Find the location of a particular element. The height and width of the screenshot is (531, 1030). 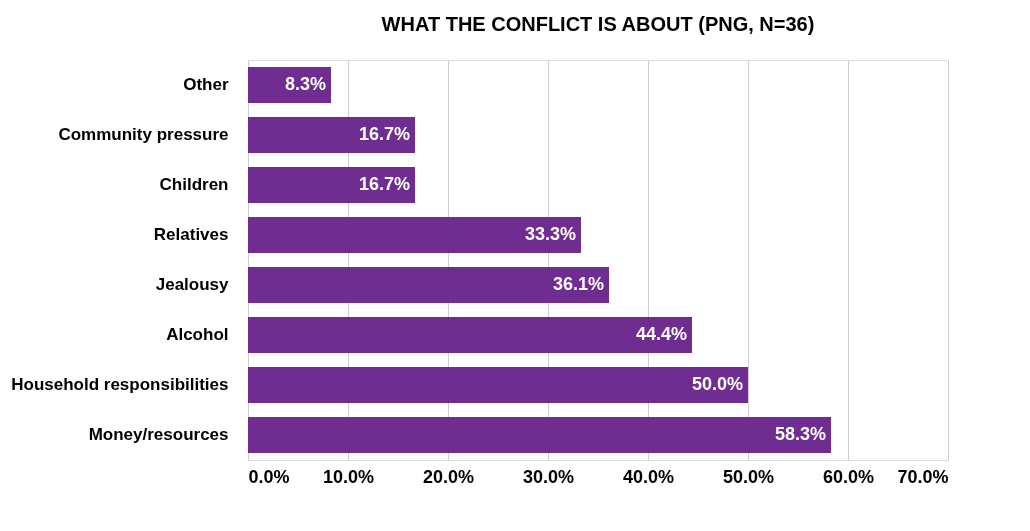

y-tick-label: Community pressure is located at coordinates (143, 134).